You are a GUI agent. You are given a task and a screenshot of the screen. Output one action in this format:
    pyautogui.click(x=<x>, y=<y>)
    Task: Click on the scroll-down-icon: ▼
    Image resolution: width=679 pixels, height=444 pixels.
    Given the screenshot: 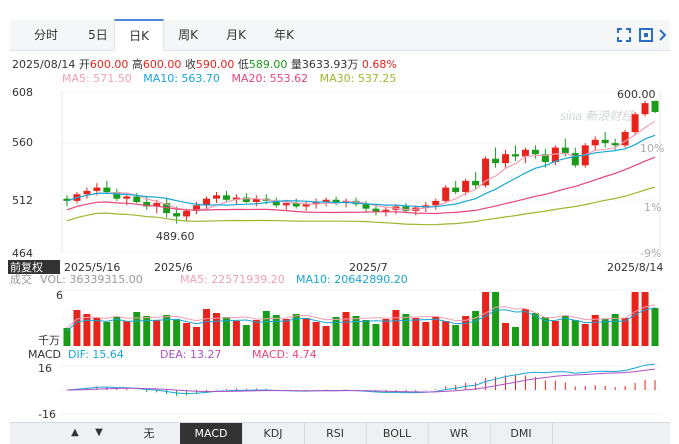 What is the action you would take?
    pyautogui.click(x=99, y=432)
    